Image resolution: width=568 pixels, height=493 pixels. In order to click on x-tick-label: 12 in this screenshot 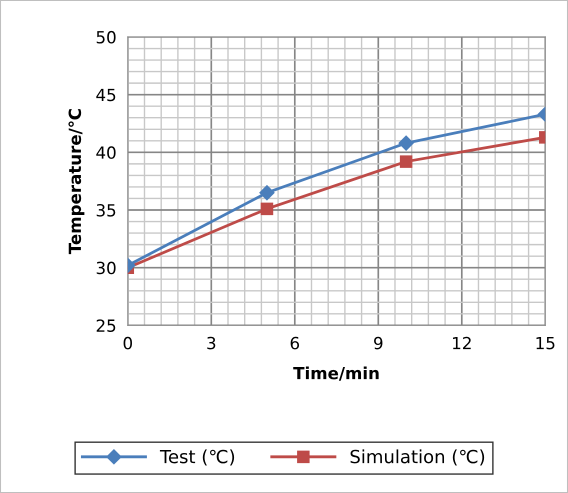, I will do `click(462, 343)`.